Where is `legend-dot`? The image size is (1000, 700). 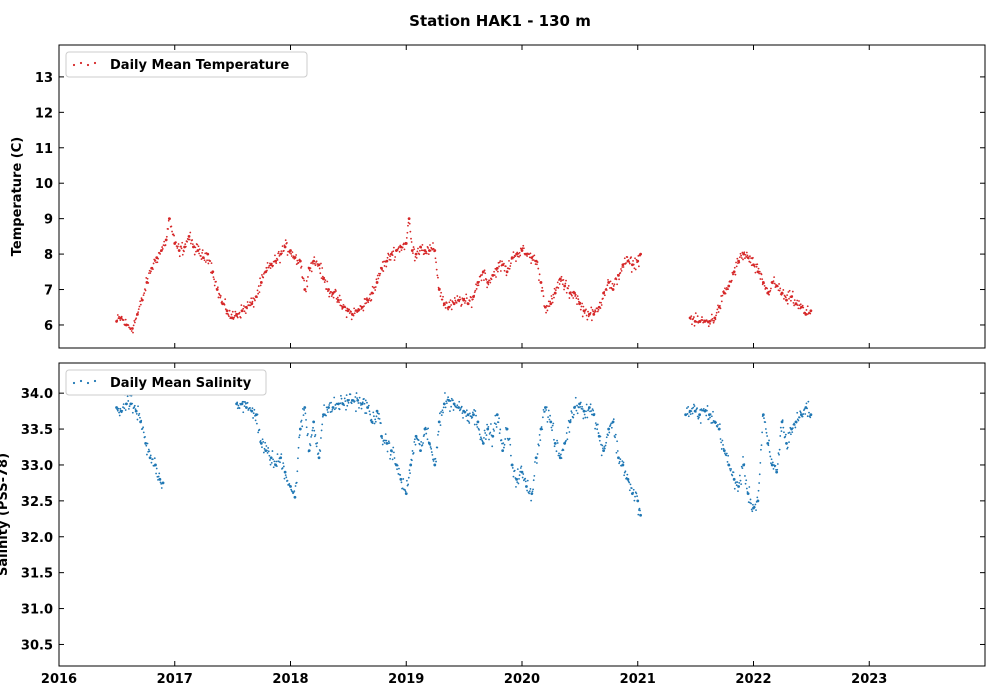 legend-dot is located at coordinates (81, 381).